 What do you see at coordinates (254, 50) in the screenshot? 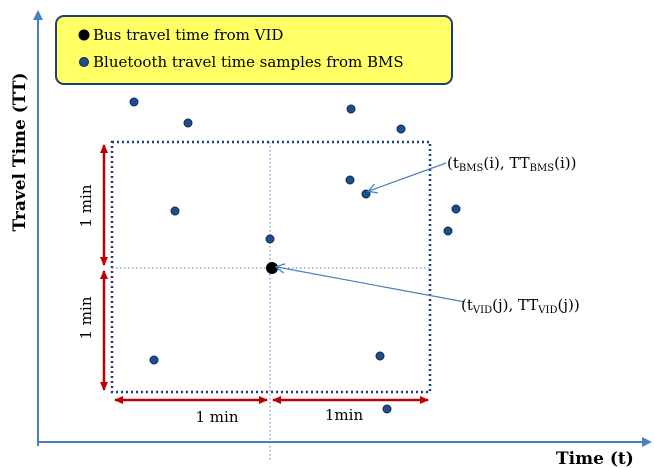
I see `legend-box` at bounding box center [254, 50].